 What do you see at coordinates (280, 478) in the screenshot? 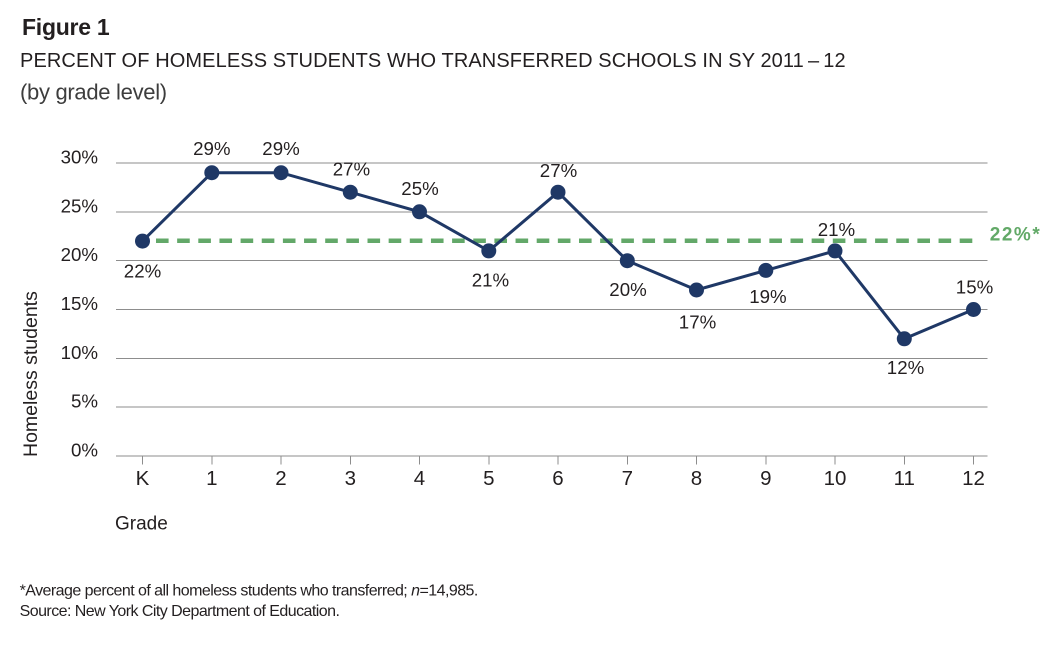
I see `svg-text: 2` at bounding box center [280, 478].